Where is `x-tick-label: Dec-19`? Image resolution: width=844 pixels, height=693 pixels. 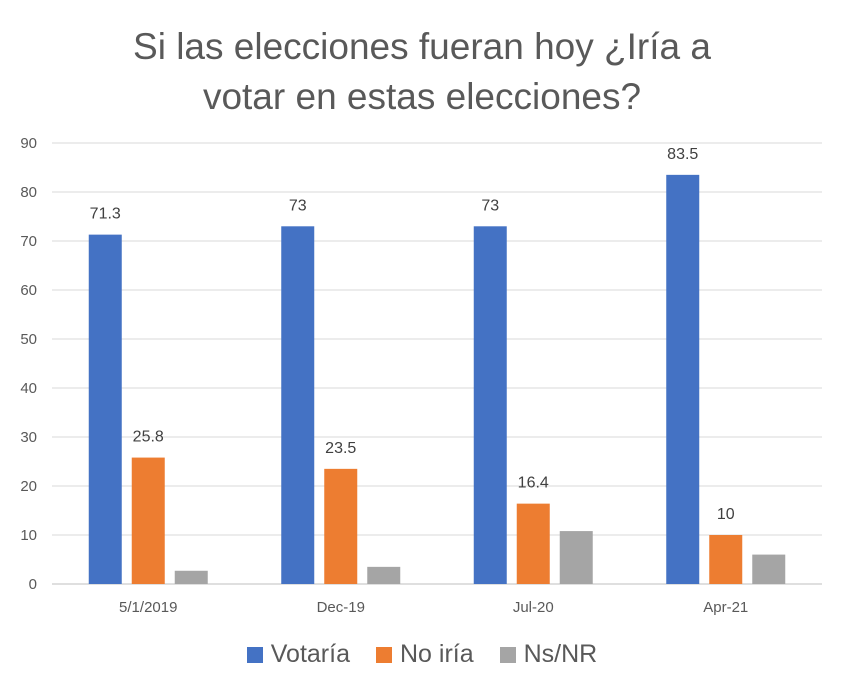
x-tick-label: Dec-19 is located at coordinates (341, 607).